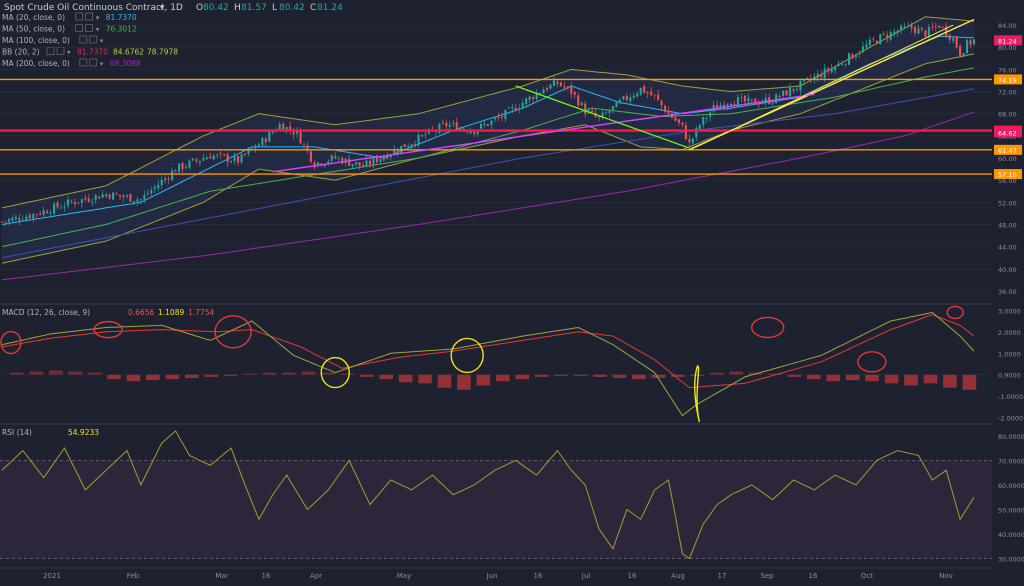  Describe the element at coordinates (946, 576) in the screenshot. I see `x-tick-label: Nov` at that location.